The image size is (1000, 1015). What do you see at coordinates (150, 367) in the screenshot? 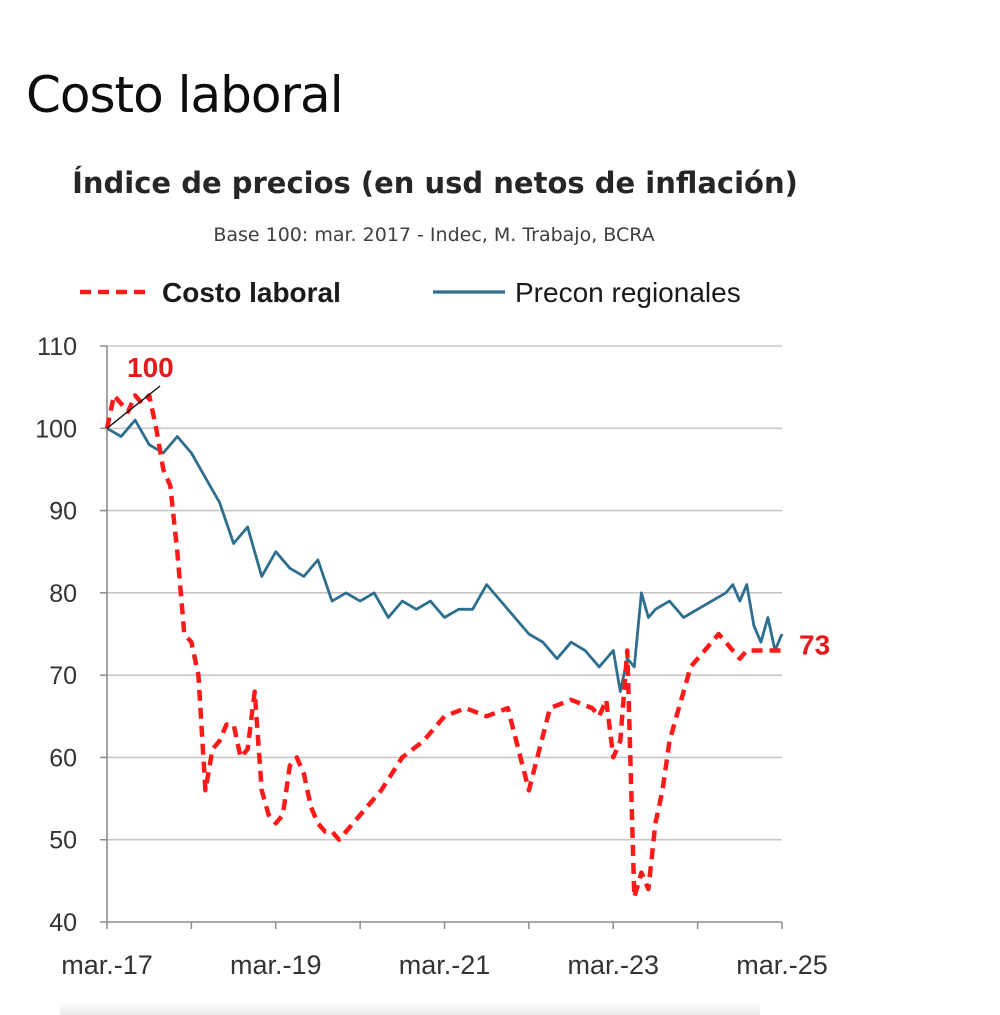
I see `annotation-start-value: 100` at bounding box center [150, 367].